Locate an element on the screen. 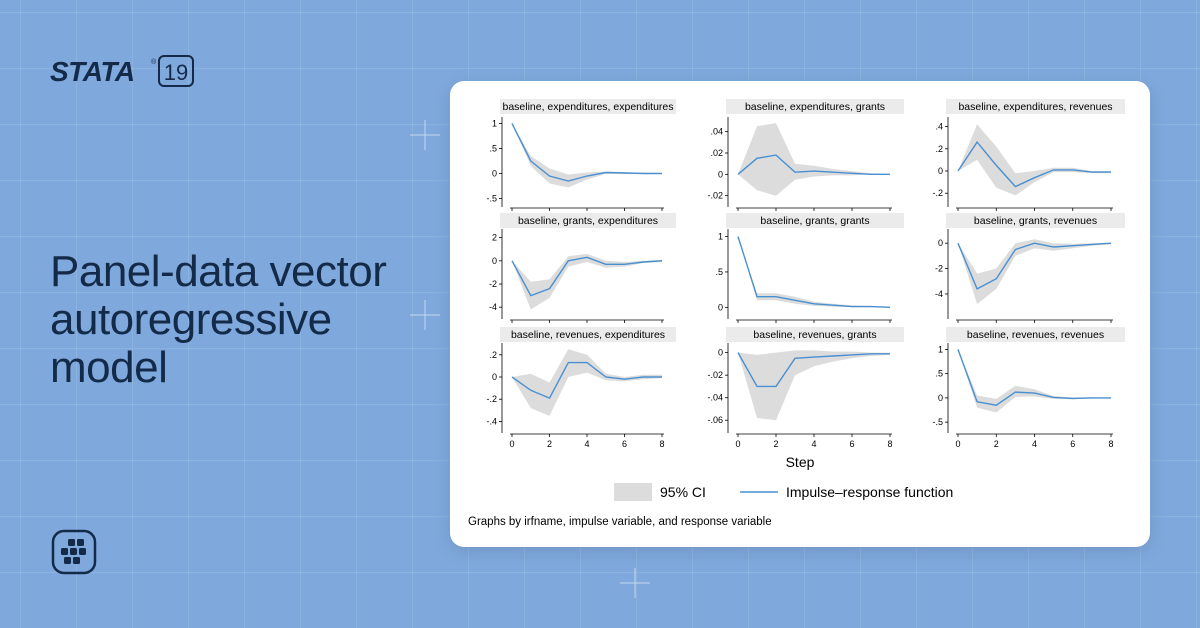 Image resolution: width=1200 pixels, height=628 pixels. panel-title: baseline, expenditures, revenues is located at coordinates (1035, 107).